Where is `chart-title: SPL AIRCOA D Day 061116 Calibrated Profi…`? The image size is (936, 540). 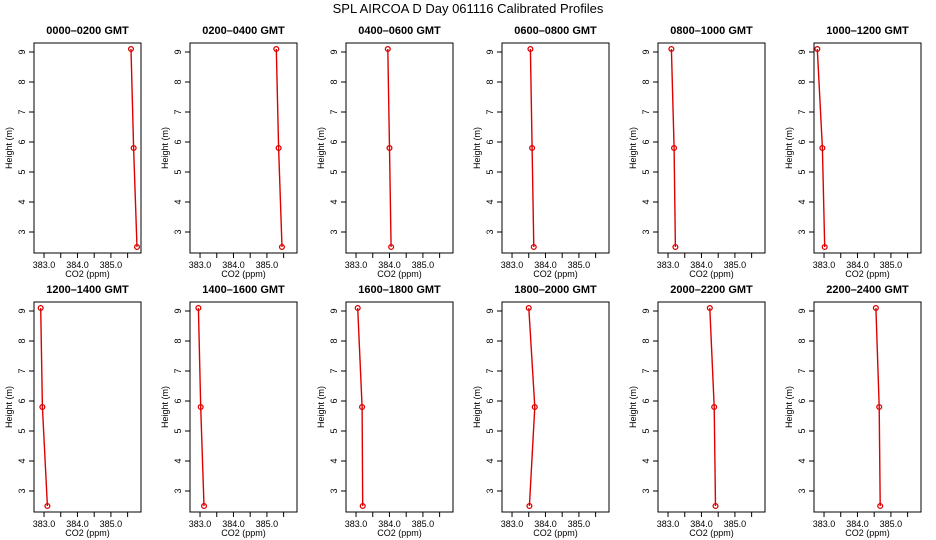
chart-title: SPL AIRCOA D Day 061116 Calibrated Profi… is located at coordinates (468, 8).